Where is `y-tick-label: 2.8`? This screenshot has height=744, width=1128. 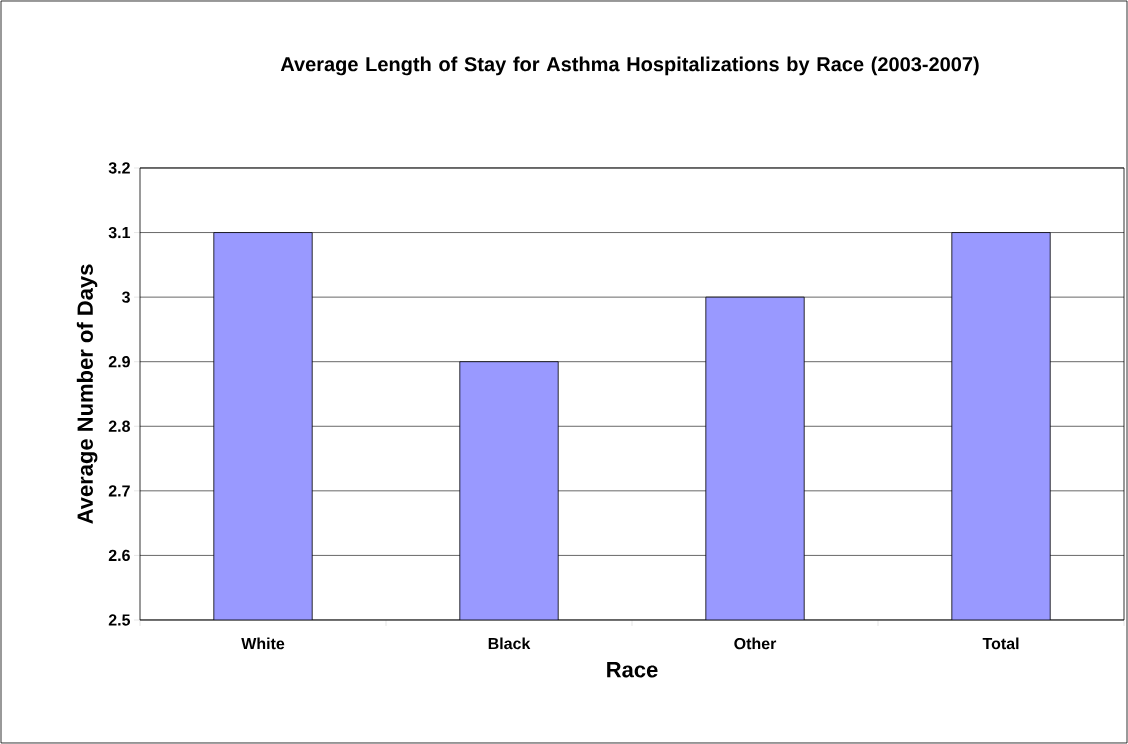 y-tick-label: 2.8 is located at coordinates (119, 426).